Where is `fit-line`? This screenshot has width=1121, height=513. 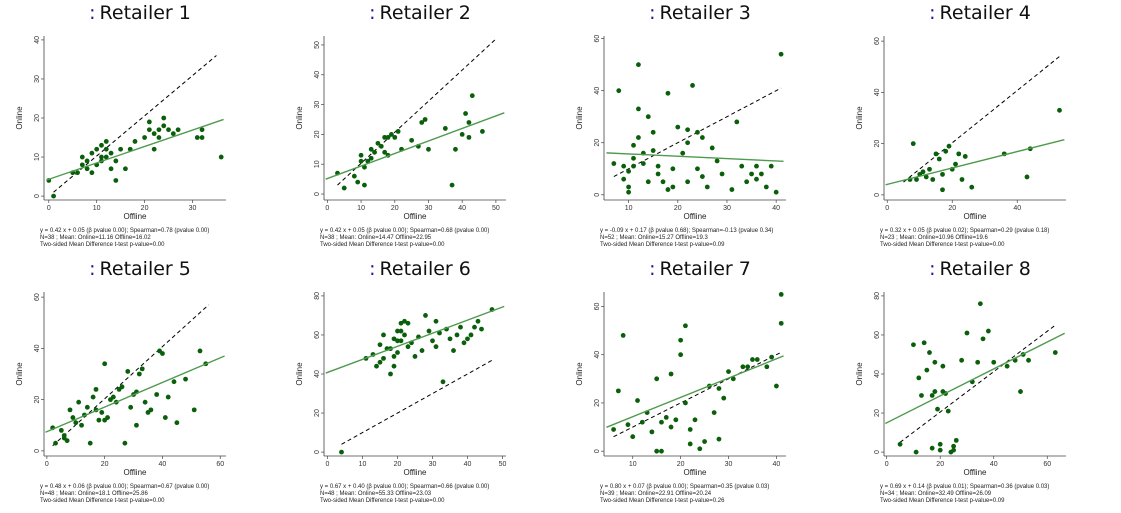 fit-line is located at coordinates (695, 391).